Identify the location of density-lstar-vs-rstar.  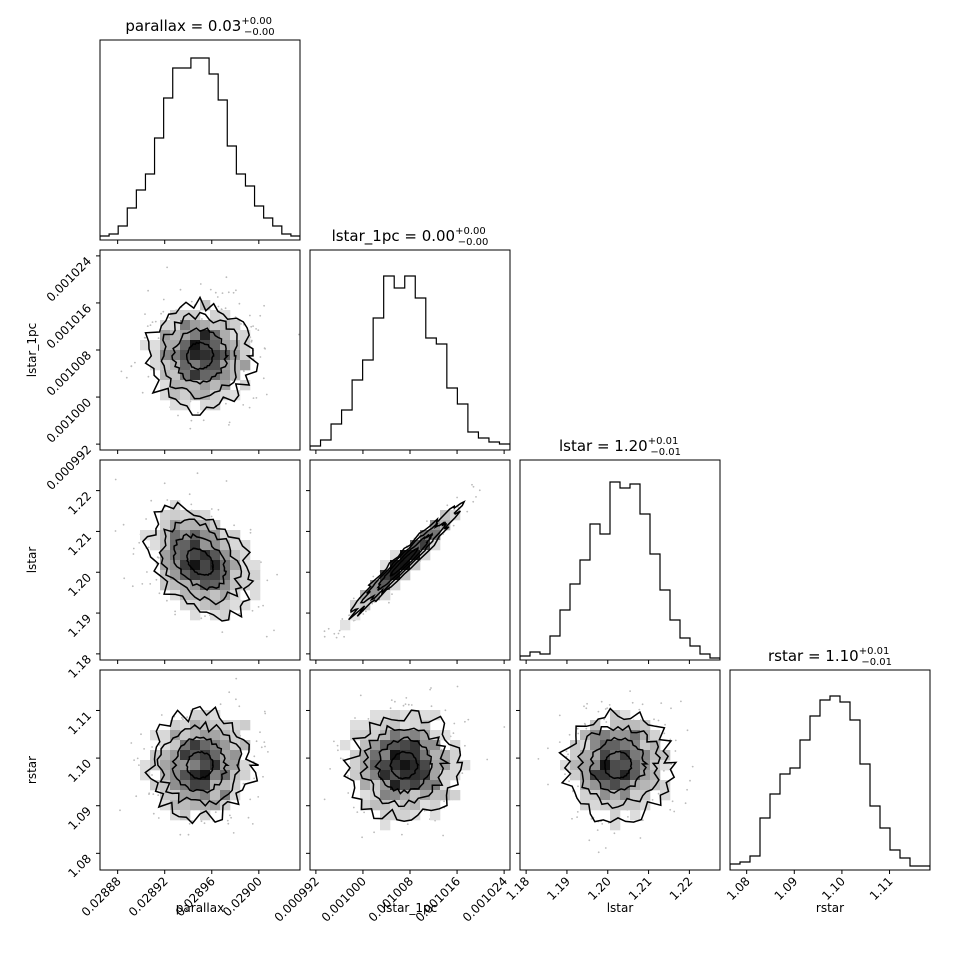
(615, 772).